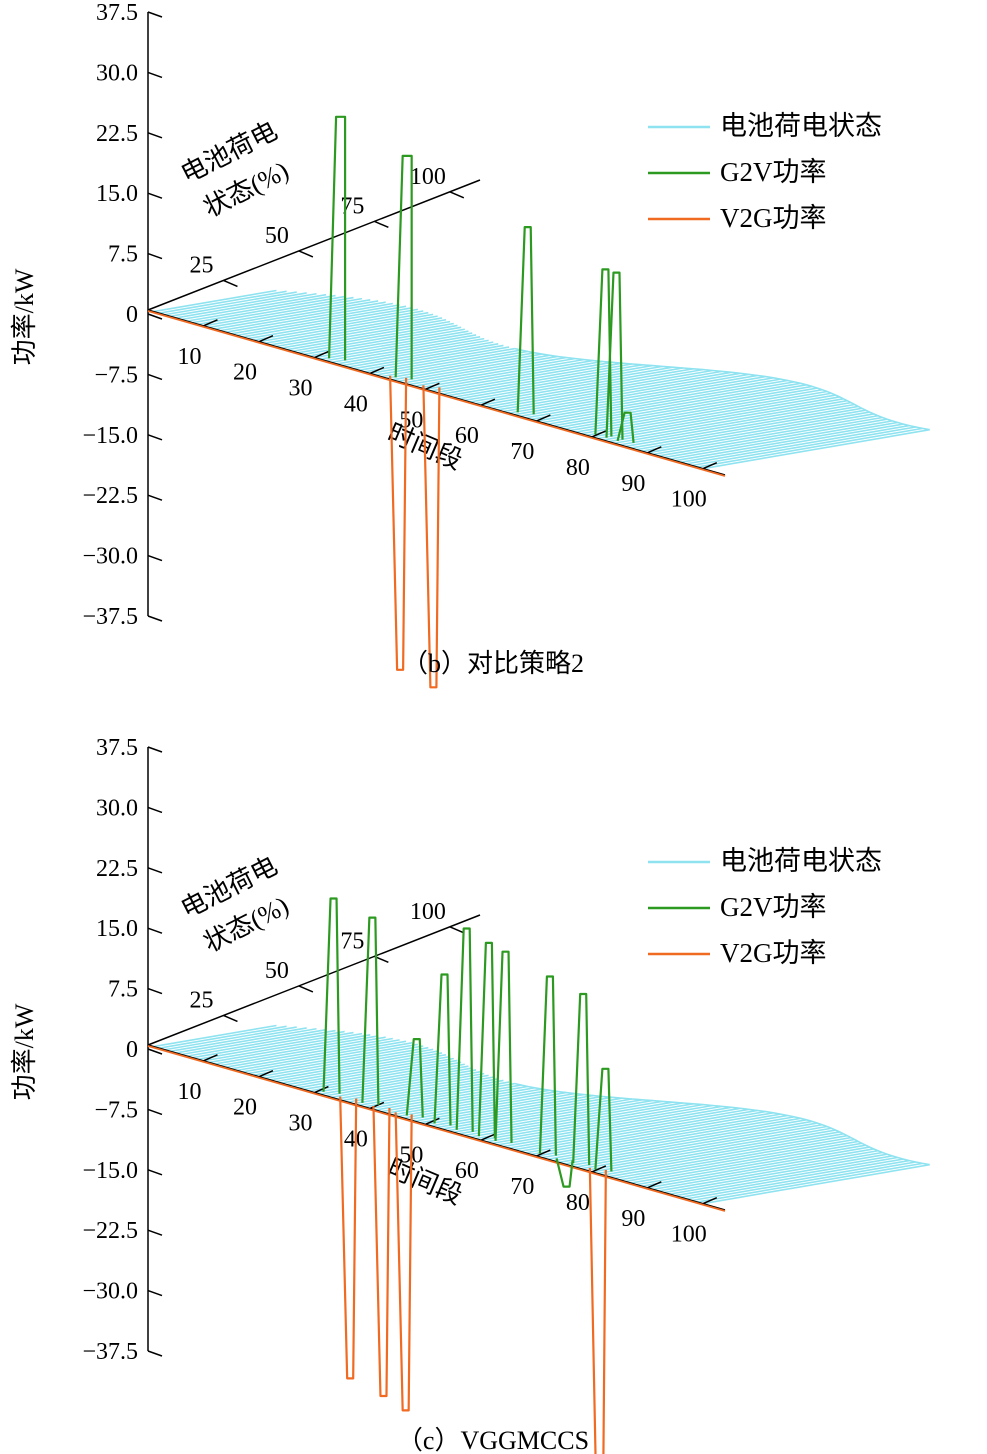 Image resolution: width=987 pixels, height=1454 pixels. Describe the element at coordinates (110, 496) in the screenshot. I see `y-tick-label: −22.5` at that location.